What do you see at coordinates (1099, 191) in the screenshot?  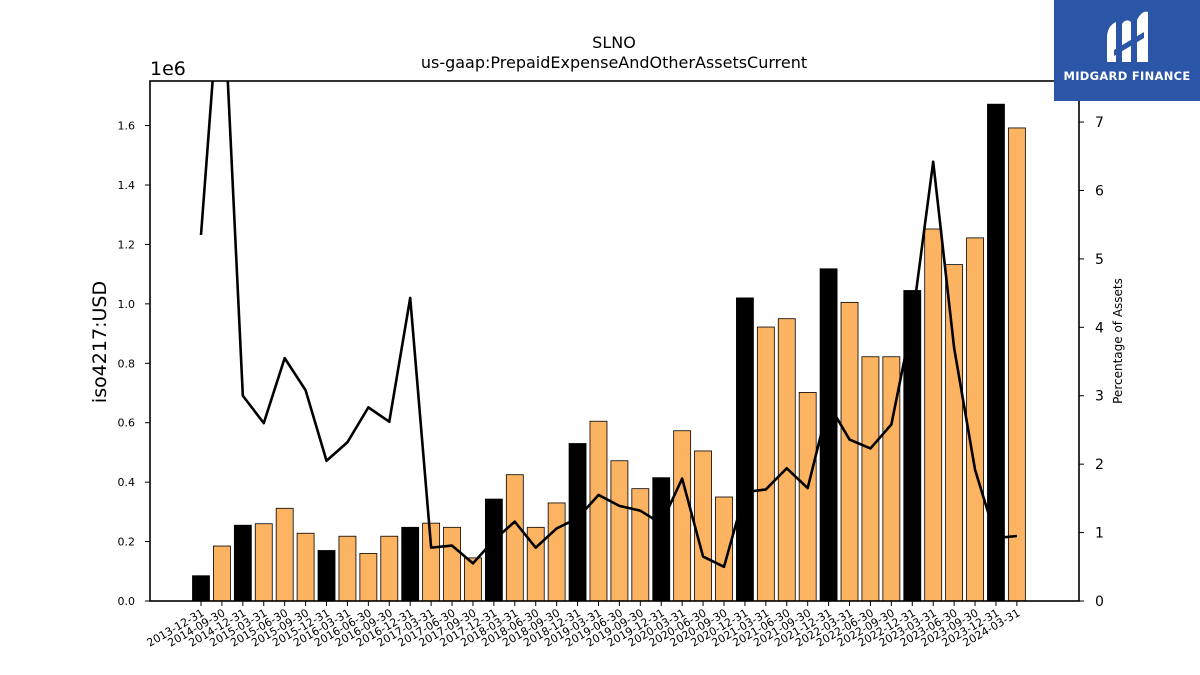 I see `y2-tick-label: 6` at bounding box center [1099, 191].